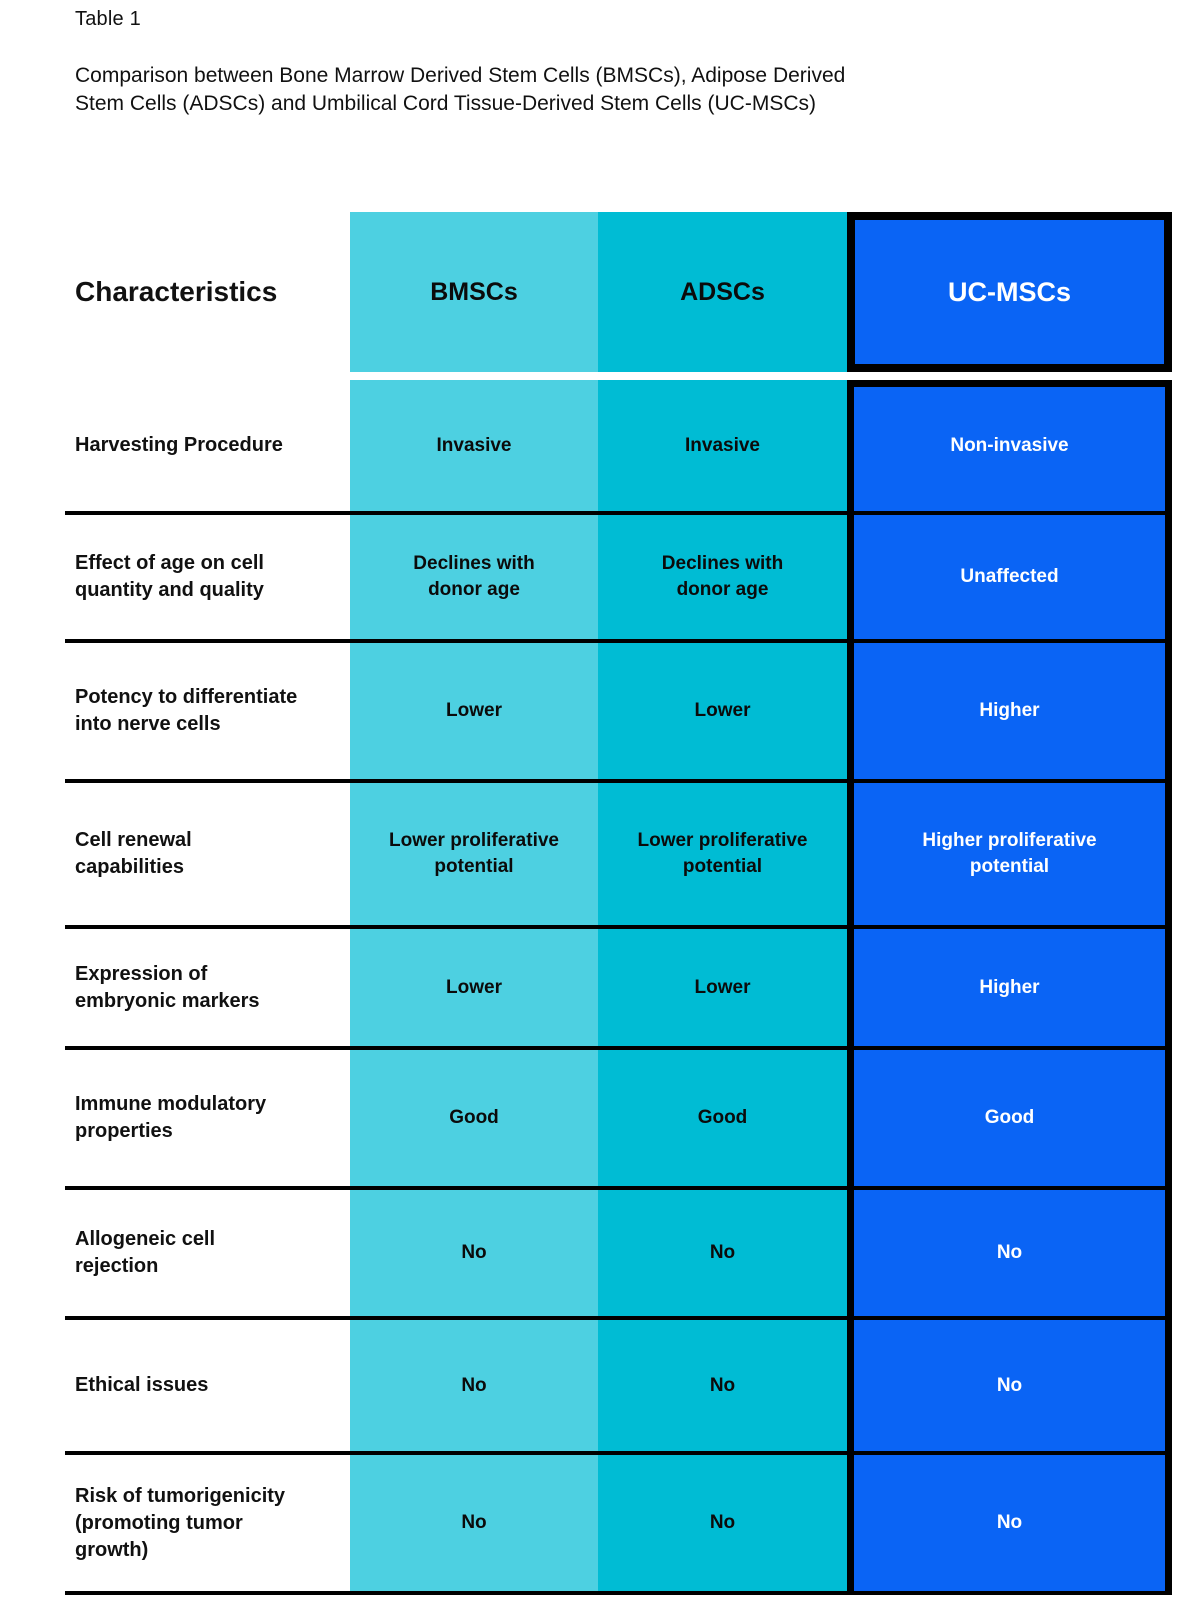 This screenshot has height=1600, width=1200. Describe the element at coordinates (618, 376) in the screenshot. I see `header-gap` at that location.